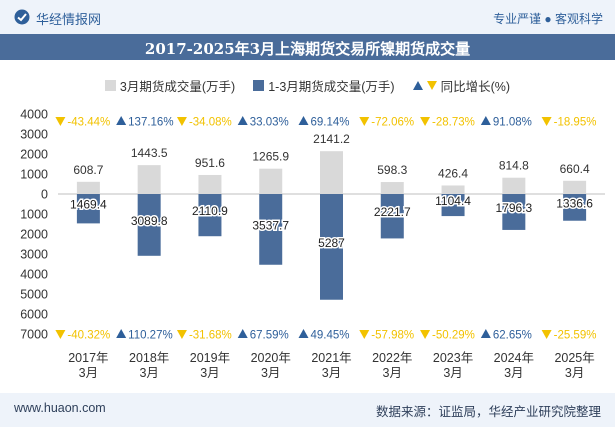 This screenshot has width=615, height=427. What do you see at coordinates (210, 336) in the screenshot?
I see `growth-label-bottom: -31.68%` at bounding box center [210, 336].